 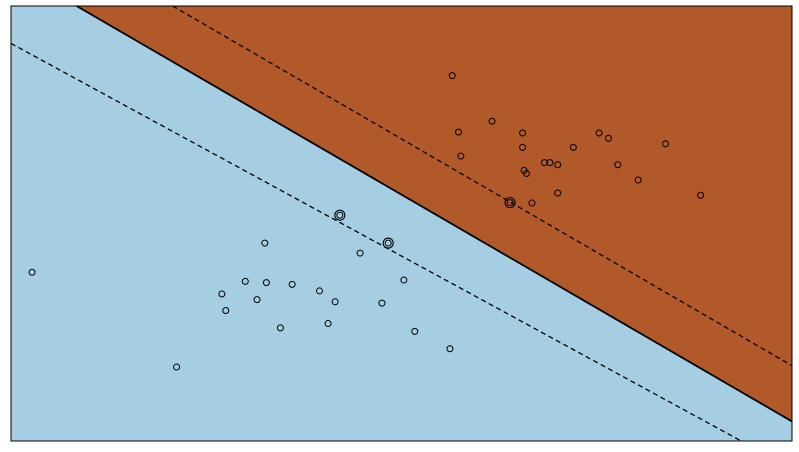 I want to click on support-vector-layer, so click(x=425, y=223).